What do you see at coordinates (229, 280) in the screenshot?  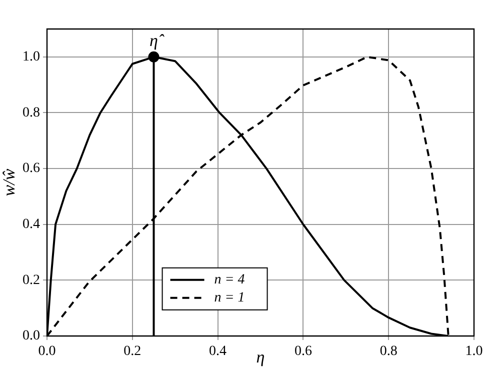 I see `legend-label: n = 4` at bounding box center [229, 280].